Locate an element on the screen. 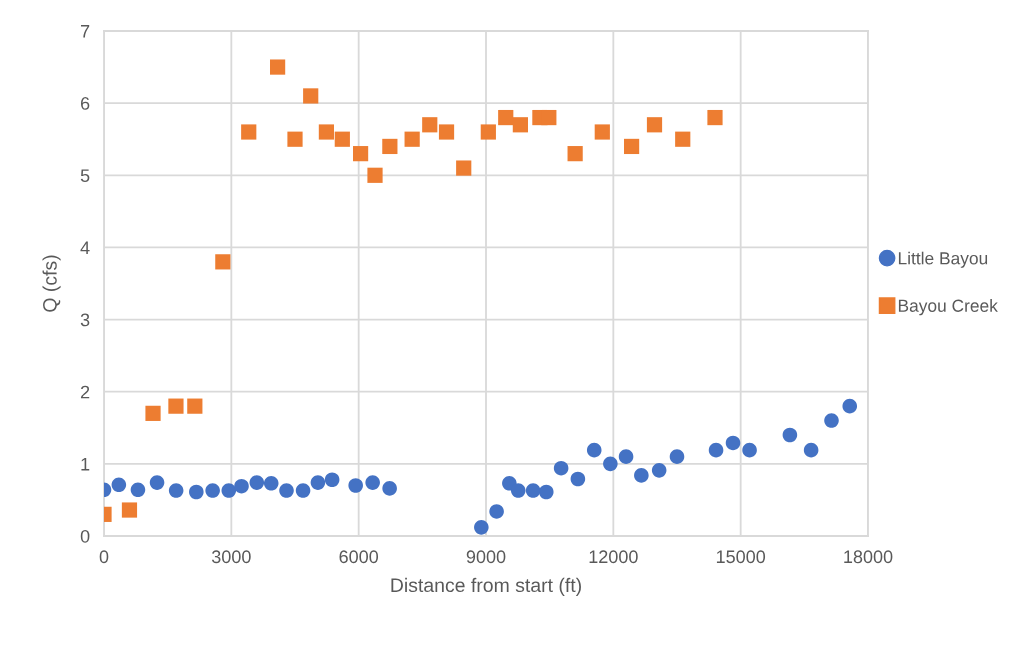 The height and width of the screenshot is (648, 1032). x-tick-label: 9000 is located at coordinates (486, 557).